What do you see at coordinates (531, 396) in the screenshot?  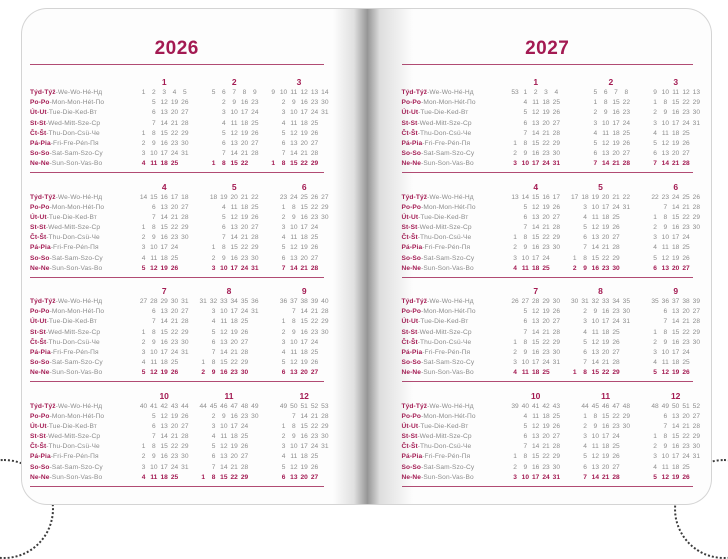 I see `month-slot: 10` at bounding box center [531, 396].